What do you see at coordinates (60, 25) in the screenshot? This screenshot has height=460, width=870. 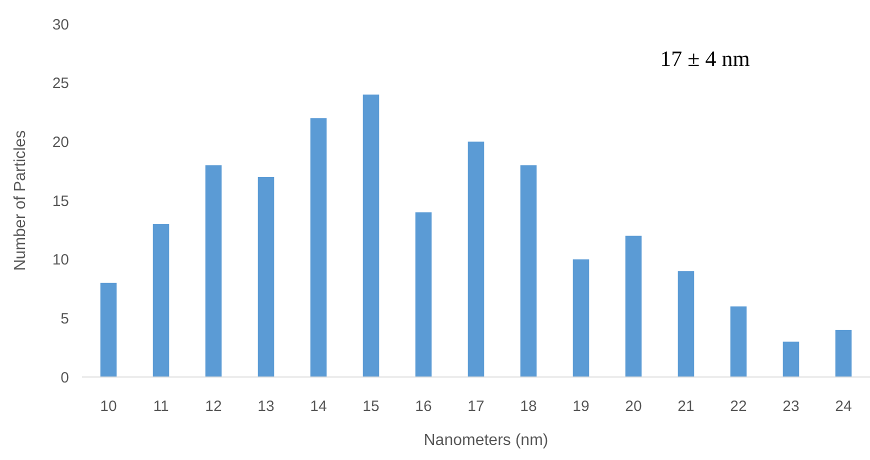 I see `y-tick-label: 30` at bounding box center [60, 25].